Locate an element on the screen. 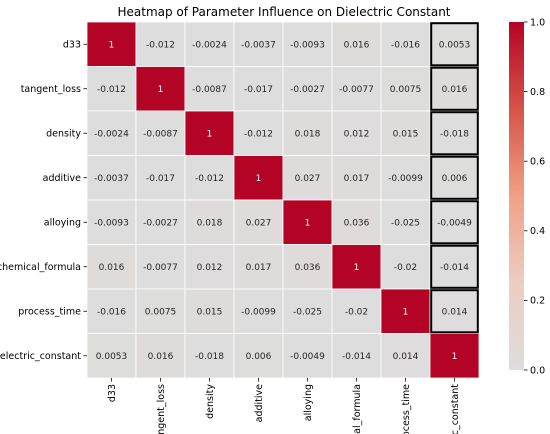 This screenshot has height=434, width=550. row-label: d33 is located at coordinates (72, 45).